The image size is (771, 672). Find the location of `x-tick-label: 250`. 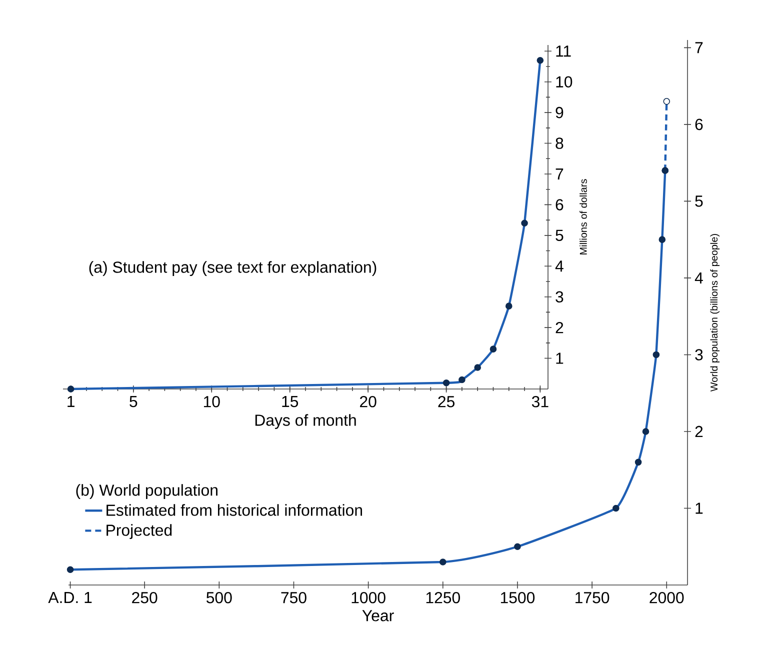

x-tick-label: 250 is located at coordinates (145, 598).